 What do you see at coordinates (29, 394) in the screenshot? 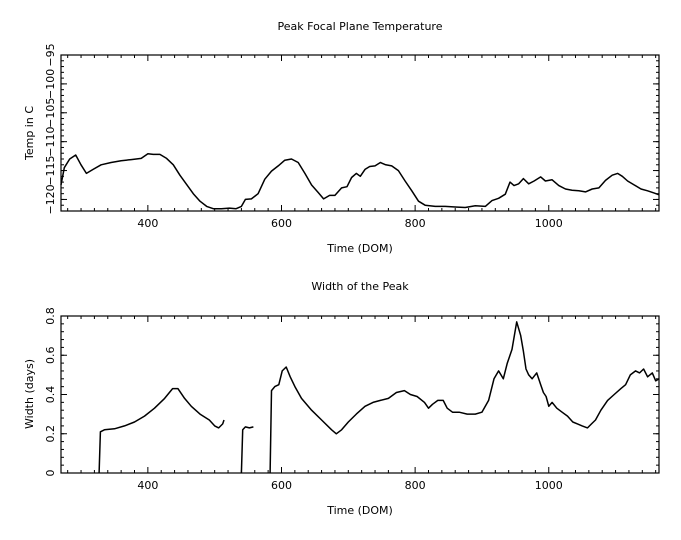
I see `width-y-axis-label: Width (days)` at bounding box center [29, 394].